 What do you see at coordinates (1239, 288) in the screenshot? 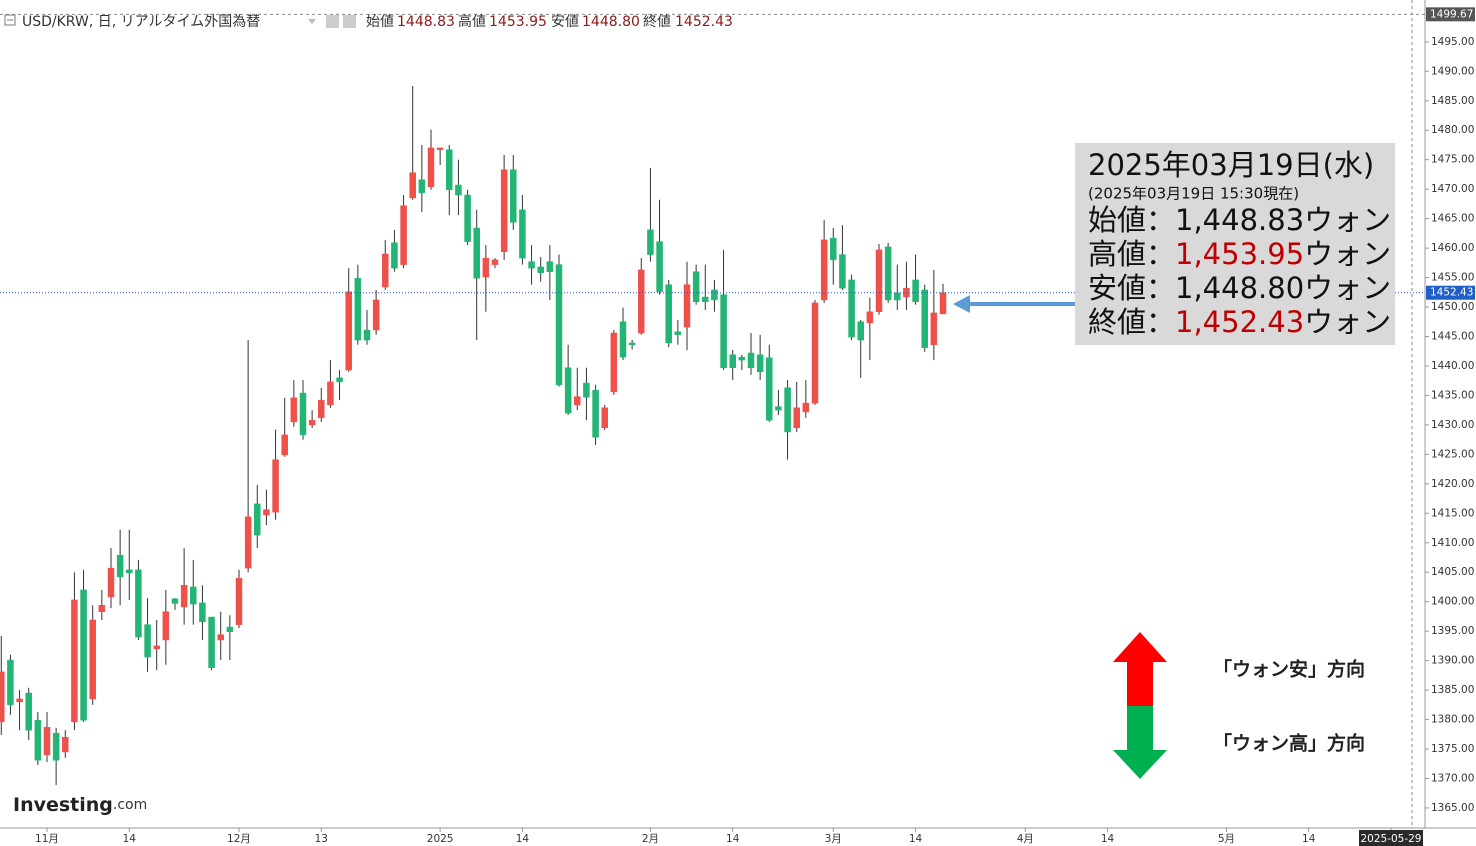
I see `info-value: 1,448.80` at bounding box center [1239, 288].